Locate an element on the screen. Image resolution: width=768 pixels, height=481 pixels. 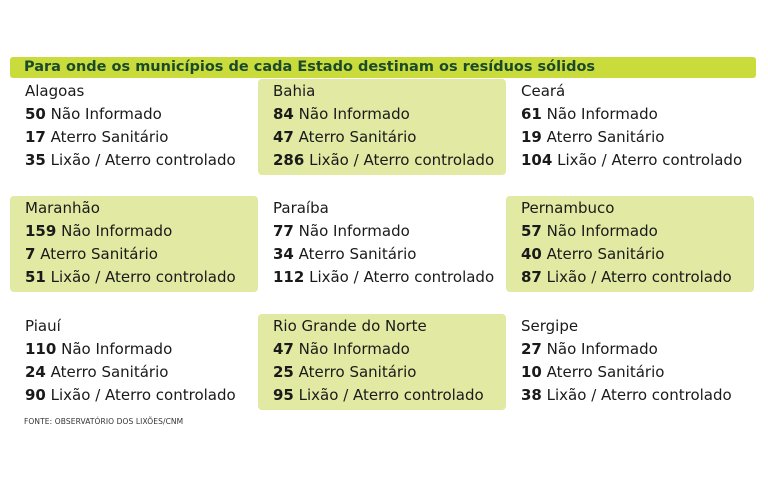
stat-row: 51 Lixão / Aterro controlado is located at coordinates (141, 277).